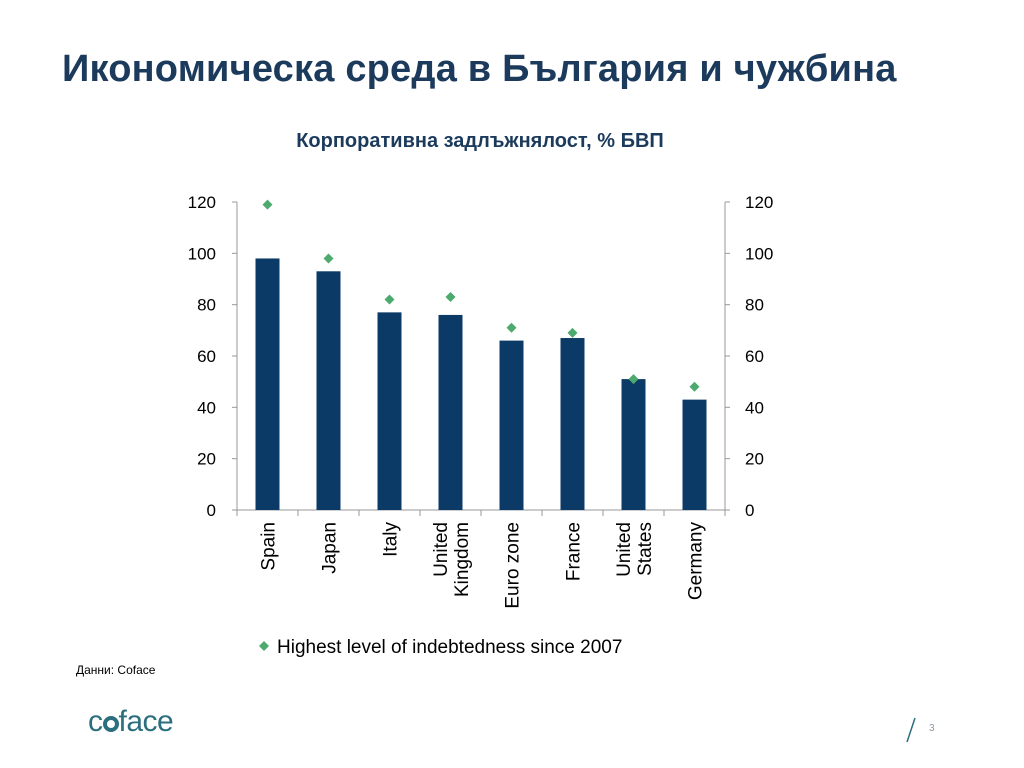 This screenshot has width=1024, height=768. What do you see at coordinates (911, 730) in the screenshot?
I see `slide-slash-icon` at bounding box center [911, 730].